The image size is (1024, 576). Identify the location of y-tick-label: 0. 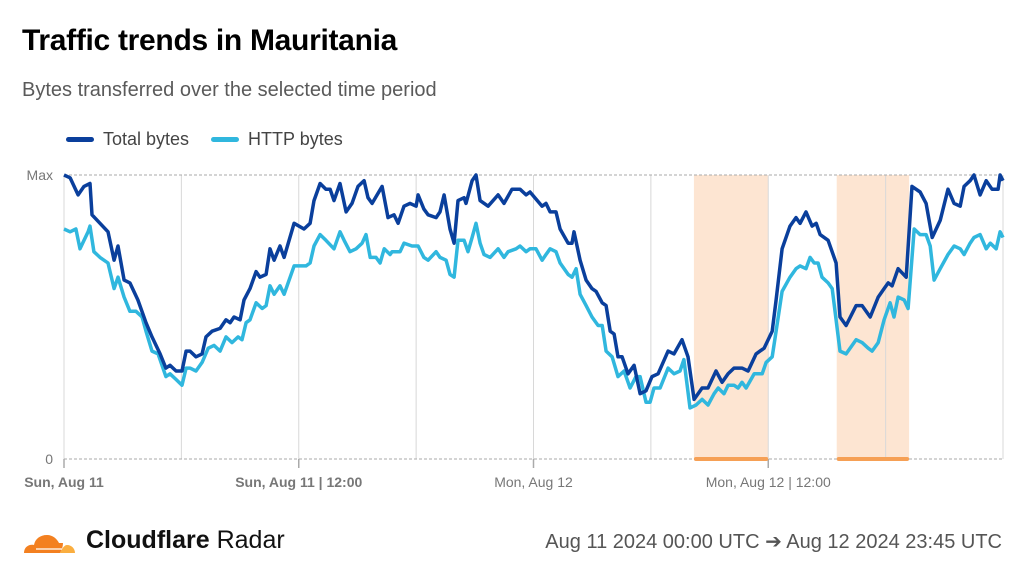
(49, 459).